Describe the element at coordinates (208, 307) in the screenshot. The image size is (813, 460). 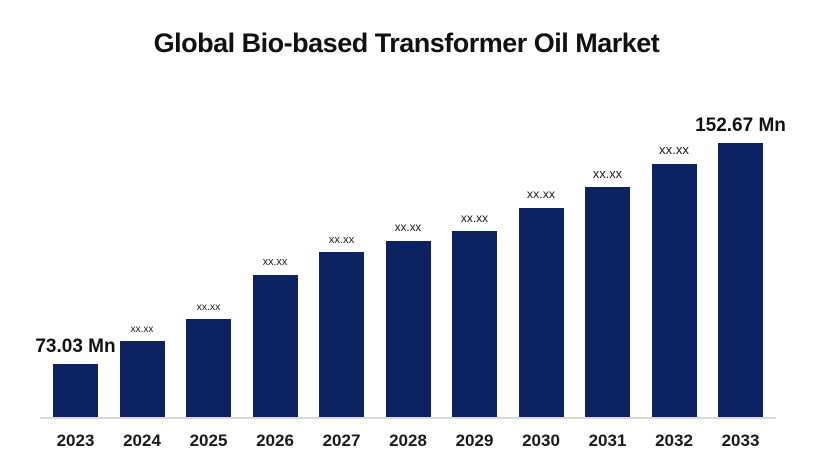
I see `bar-masked-label-2025: xx.xx` at that location.